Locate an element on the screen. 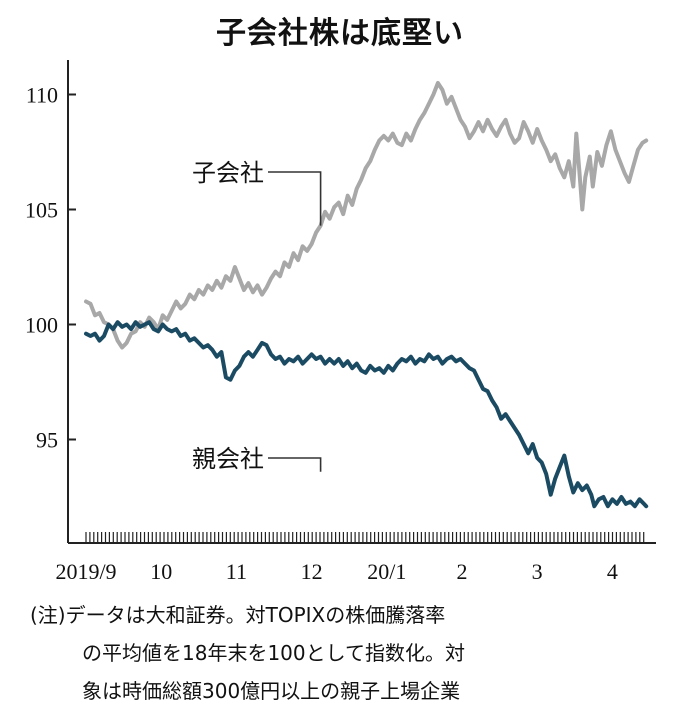 This screenshot has width=680, height=720. footnote-line-3: 象は時価総額300億円以上の親子上場企業 is located at coordinates (271, 691).